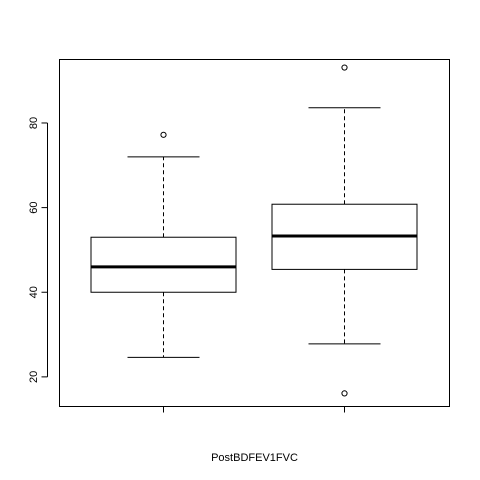 Image resolution: width=480 pixels, height=480 pixels. I want to click on x-axis, so click(254, 409).